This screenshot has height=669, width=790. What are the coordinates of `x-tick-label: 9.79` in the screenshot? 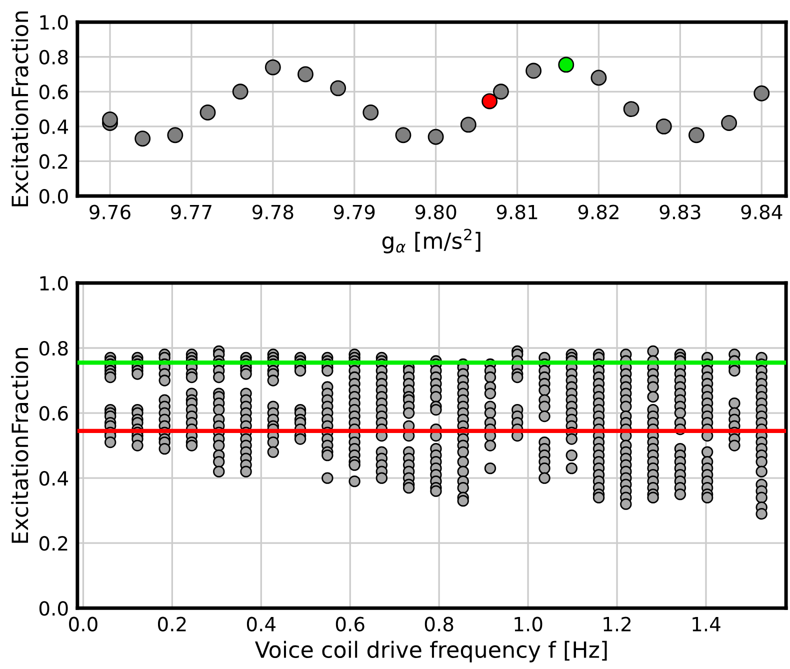 It's located at (354, 212).